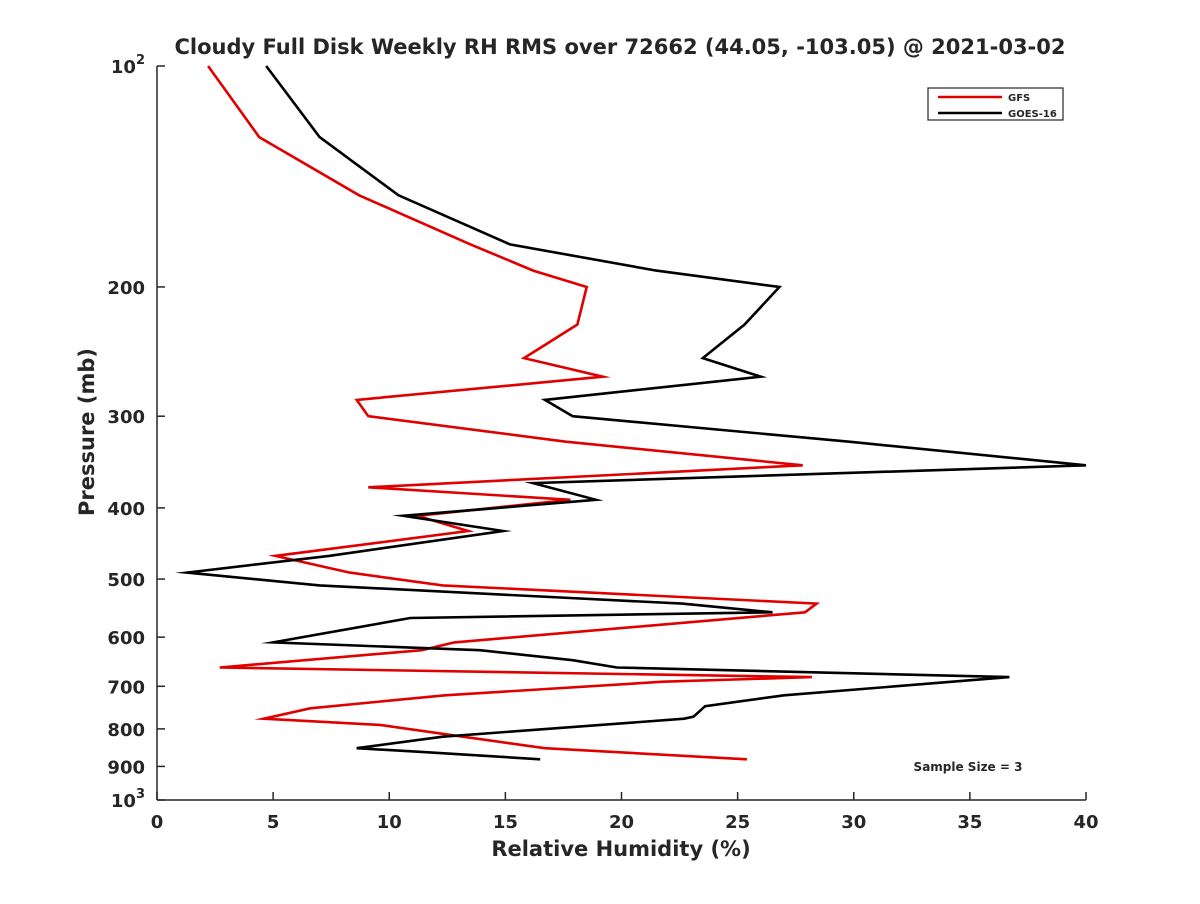 This screenshot has height=904, width=1200. What do you see at coordinates (126, 417) in the screenshot?
I see `y-tick-label: 300` at bounding box center [126, 417].